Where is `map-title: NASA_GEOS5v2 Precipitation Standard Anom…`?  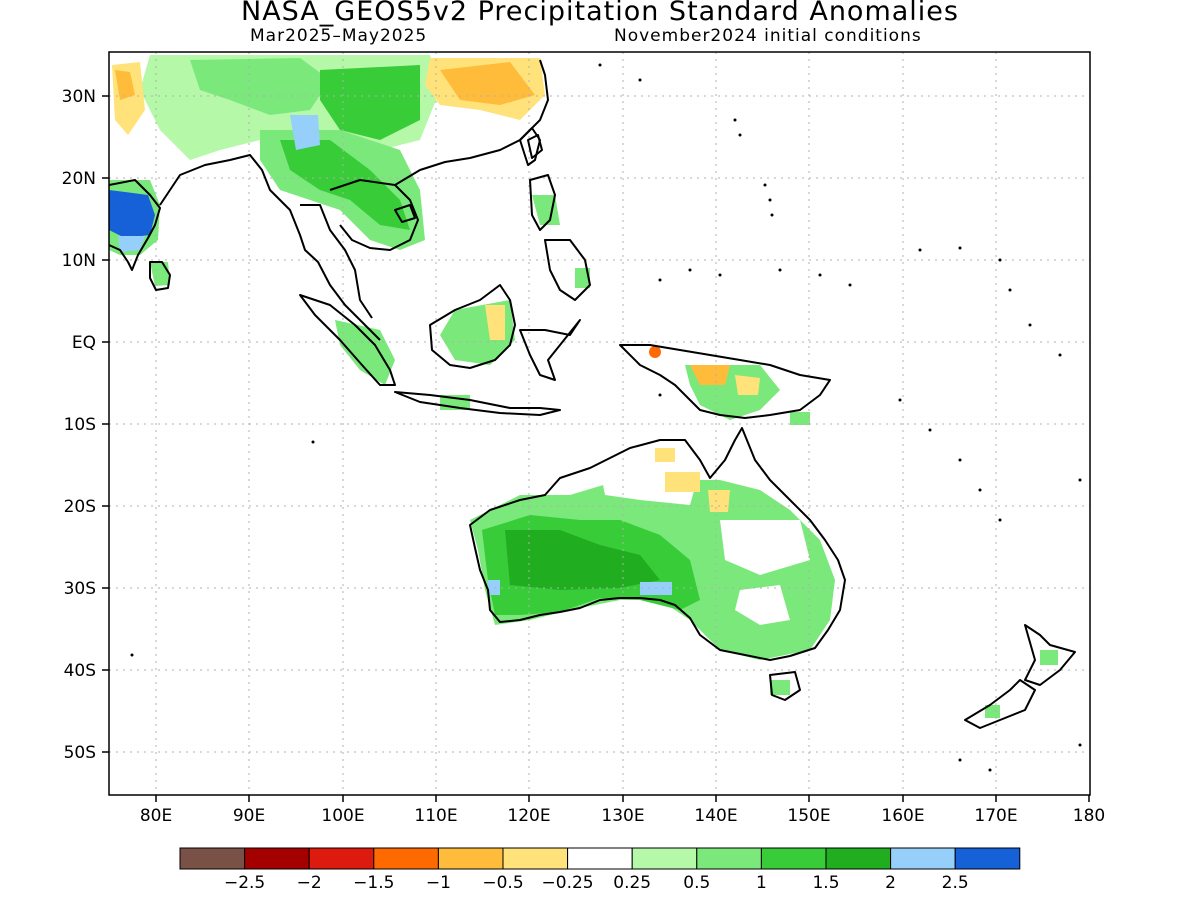 map-title: NASA_GEOS5v2 Precipitation Standard Anom… is located at coordinates (600, 13).